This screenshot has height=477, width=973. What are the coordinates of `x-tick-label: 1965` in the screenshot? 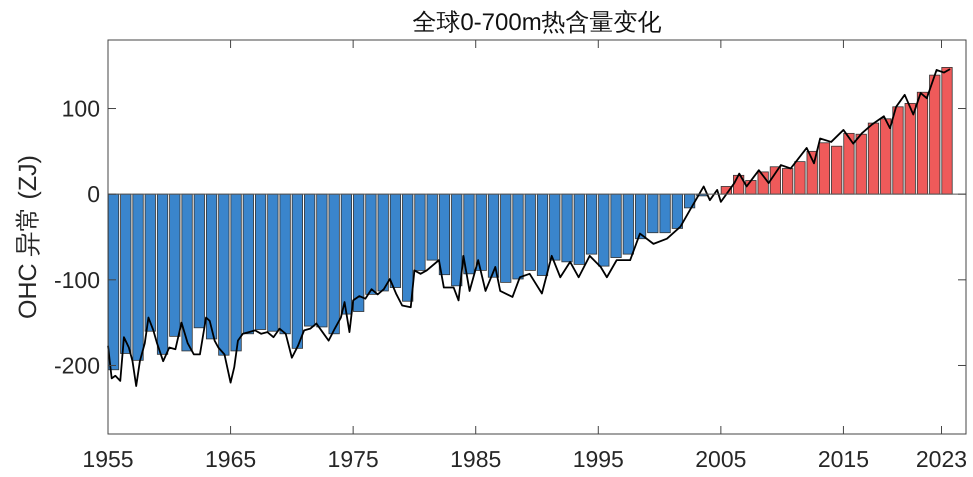 It's located at (230, 459).